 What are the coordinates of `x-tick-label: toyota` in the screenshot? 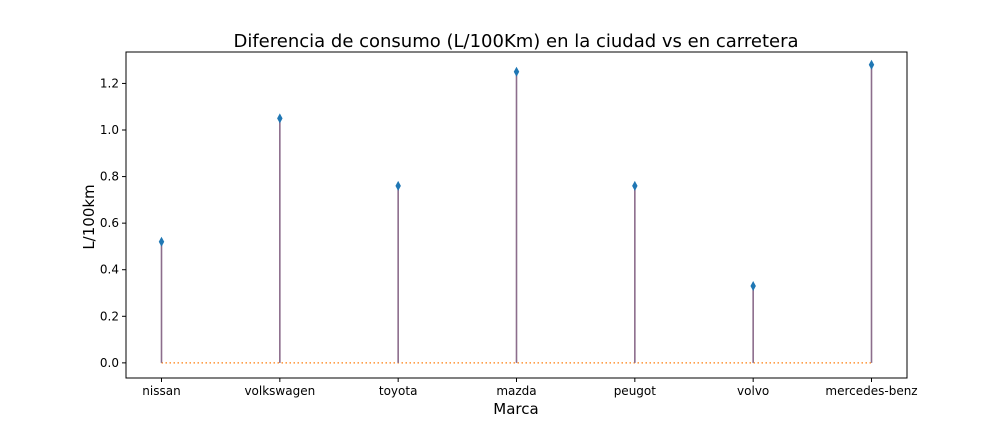 It's located at (398, 391).